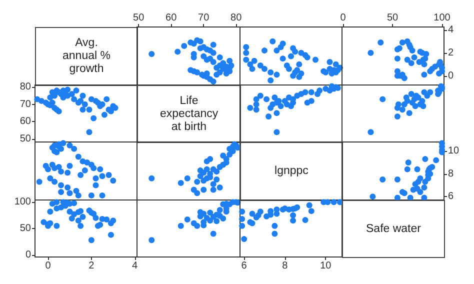  What do you see at coordinates (26, 104) in the screenshot?
I see `y-tick-label: 70` at bounding box center [26, 104].